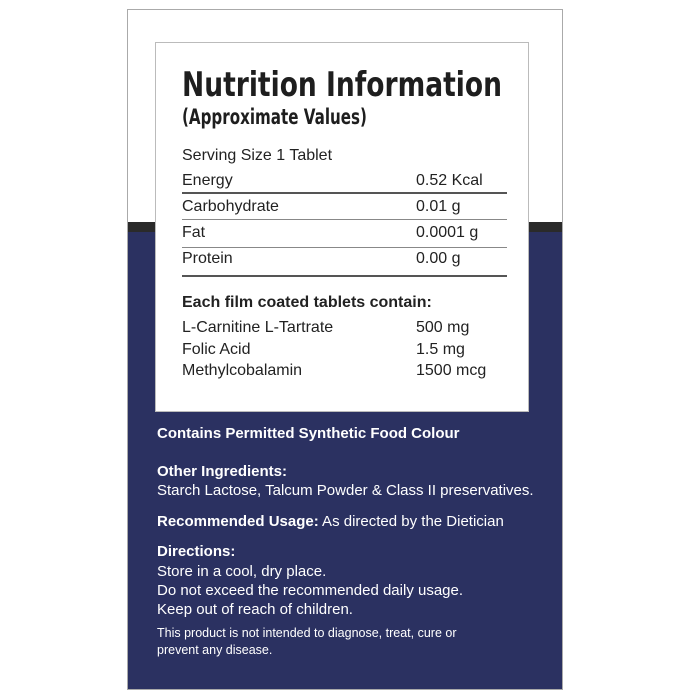  I want to click on nutrient-value: 0.00 g, so click(438, 258).